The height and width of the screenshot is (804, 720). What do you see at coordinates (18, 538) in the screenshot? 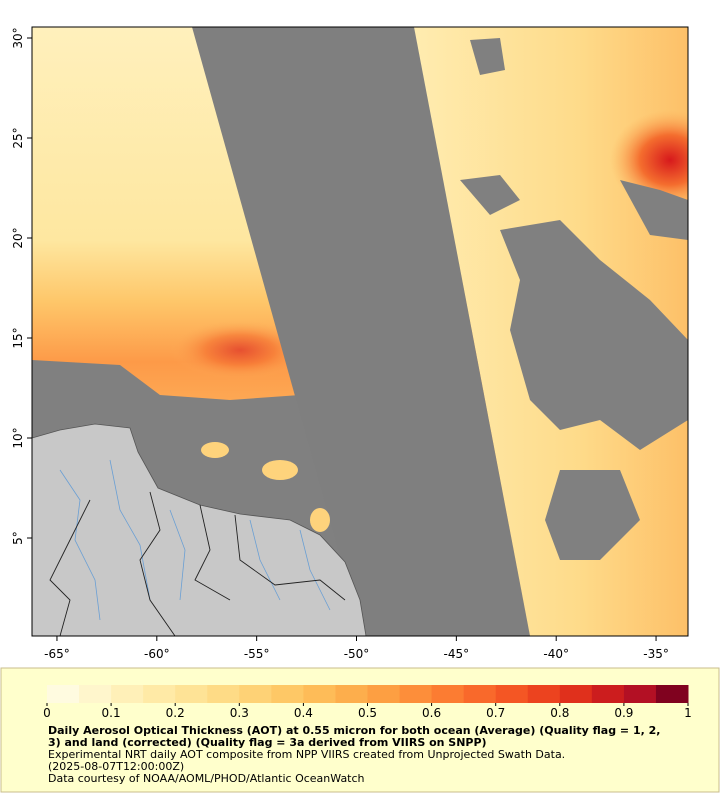
I see `y-tick-label: 5°` at bounding box center [18, 538].